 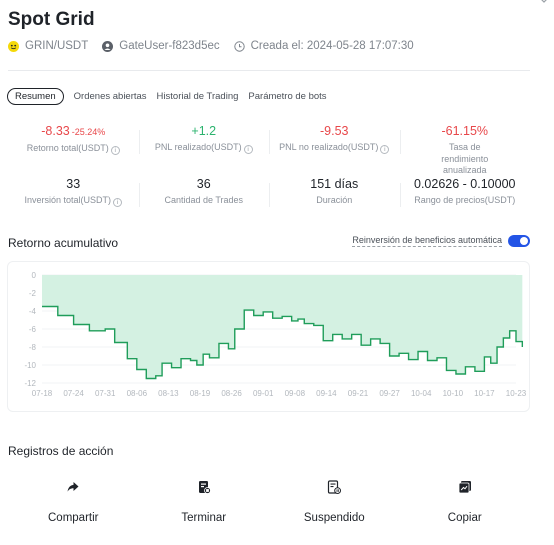 What do you see at coordinates (105, 393) in the screenshot?
I see `x-tick-label: 07-31` at bounding box center [105, 393].